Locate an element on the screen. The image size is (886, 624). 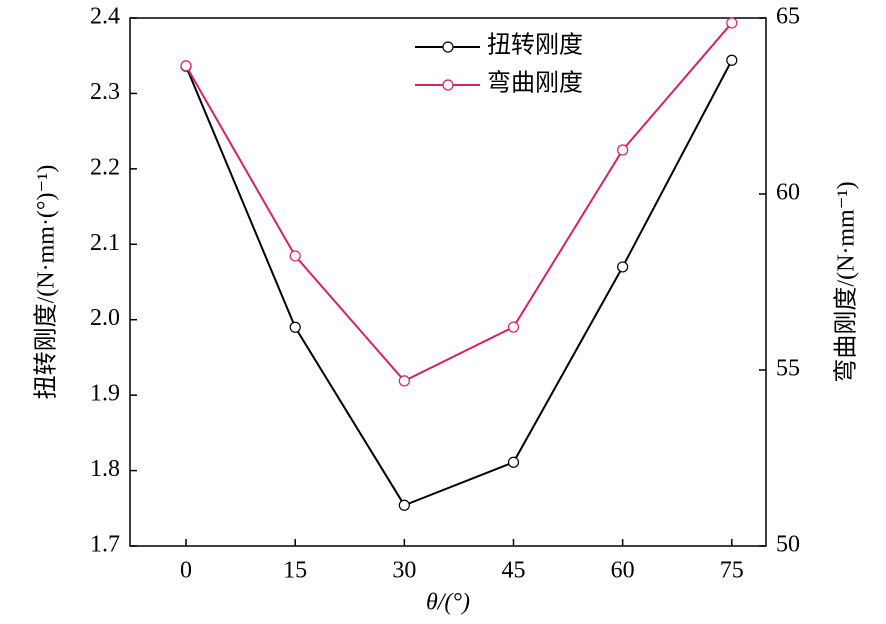
x-tick-label: 0 is located at coordinates (186, 571).